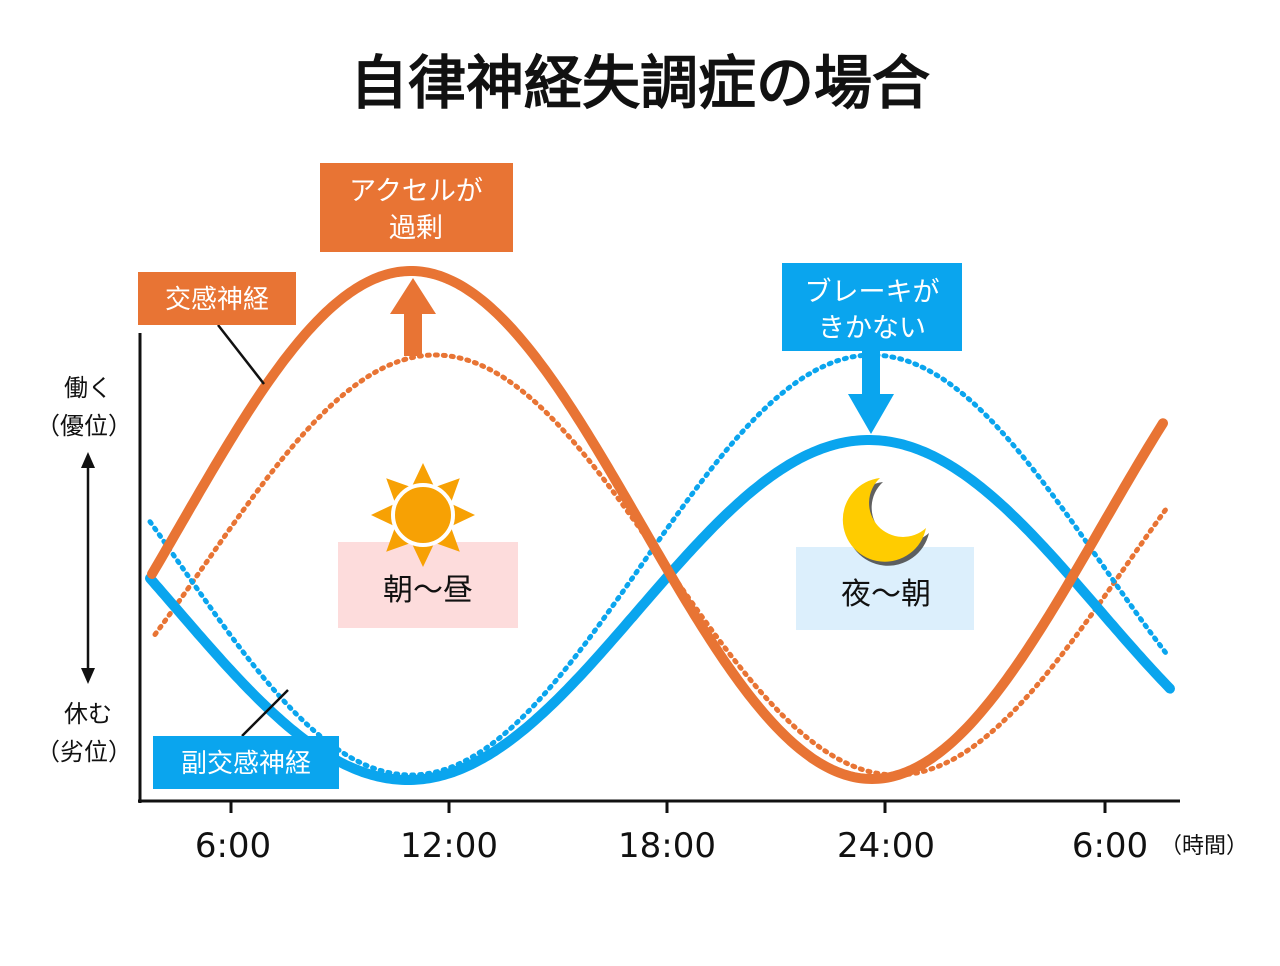 Image resolution: width=1280 pixels, height=966 pixels. Describe the element at coordinates (428, 590) in the screenshot. I see `day-label: 朝〜昼` at that location.